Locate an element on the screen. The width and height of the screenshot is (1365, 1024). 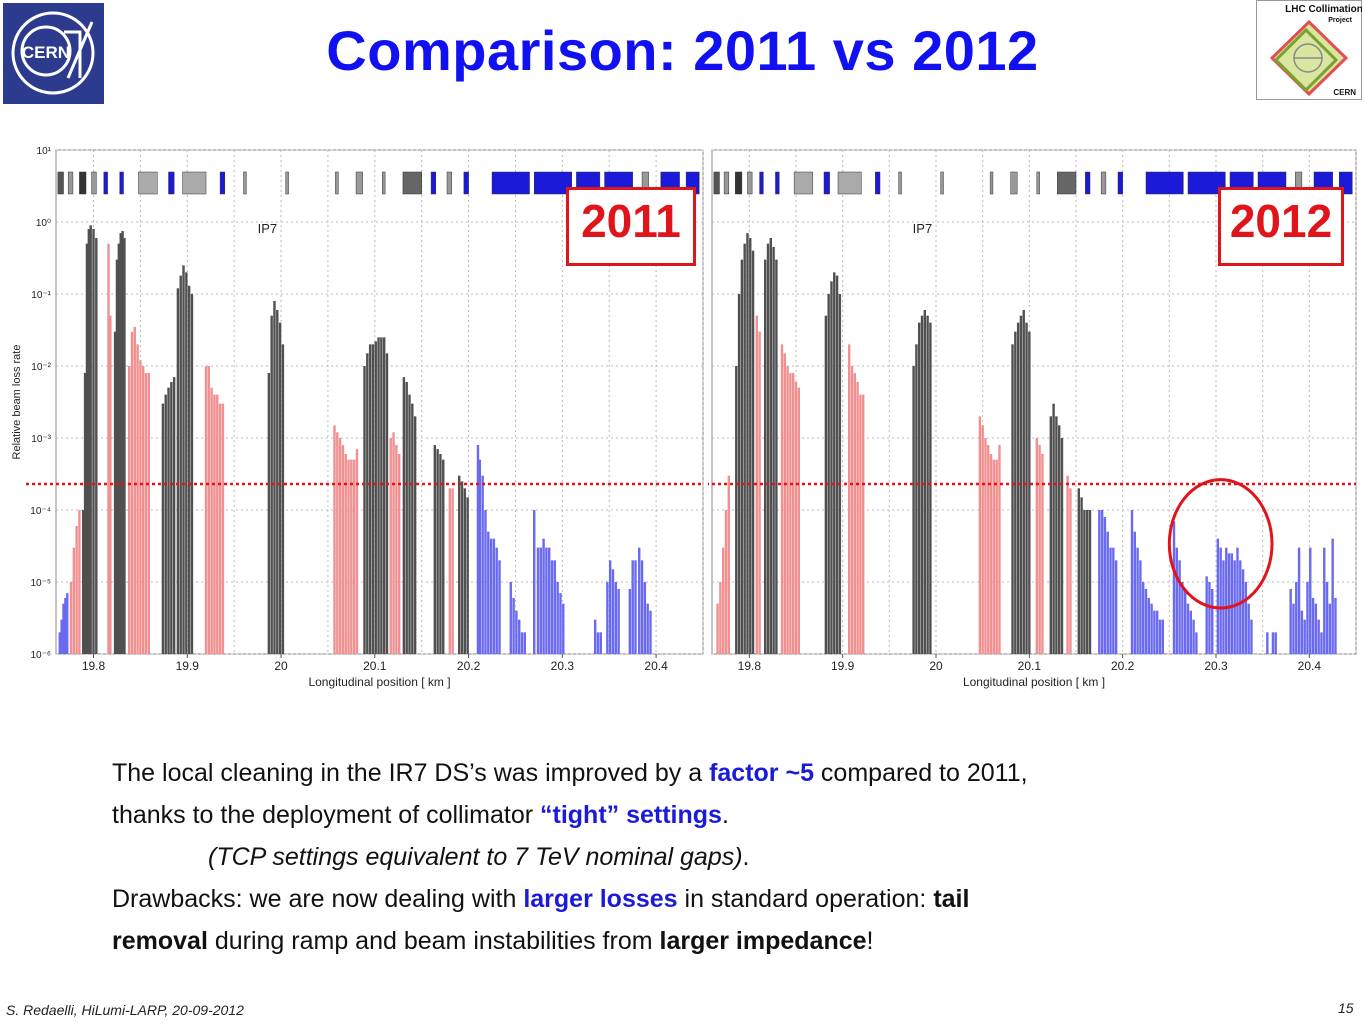
x-tick-label: 19.9 is located at coordinates (188, 666).